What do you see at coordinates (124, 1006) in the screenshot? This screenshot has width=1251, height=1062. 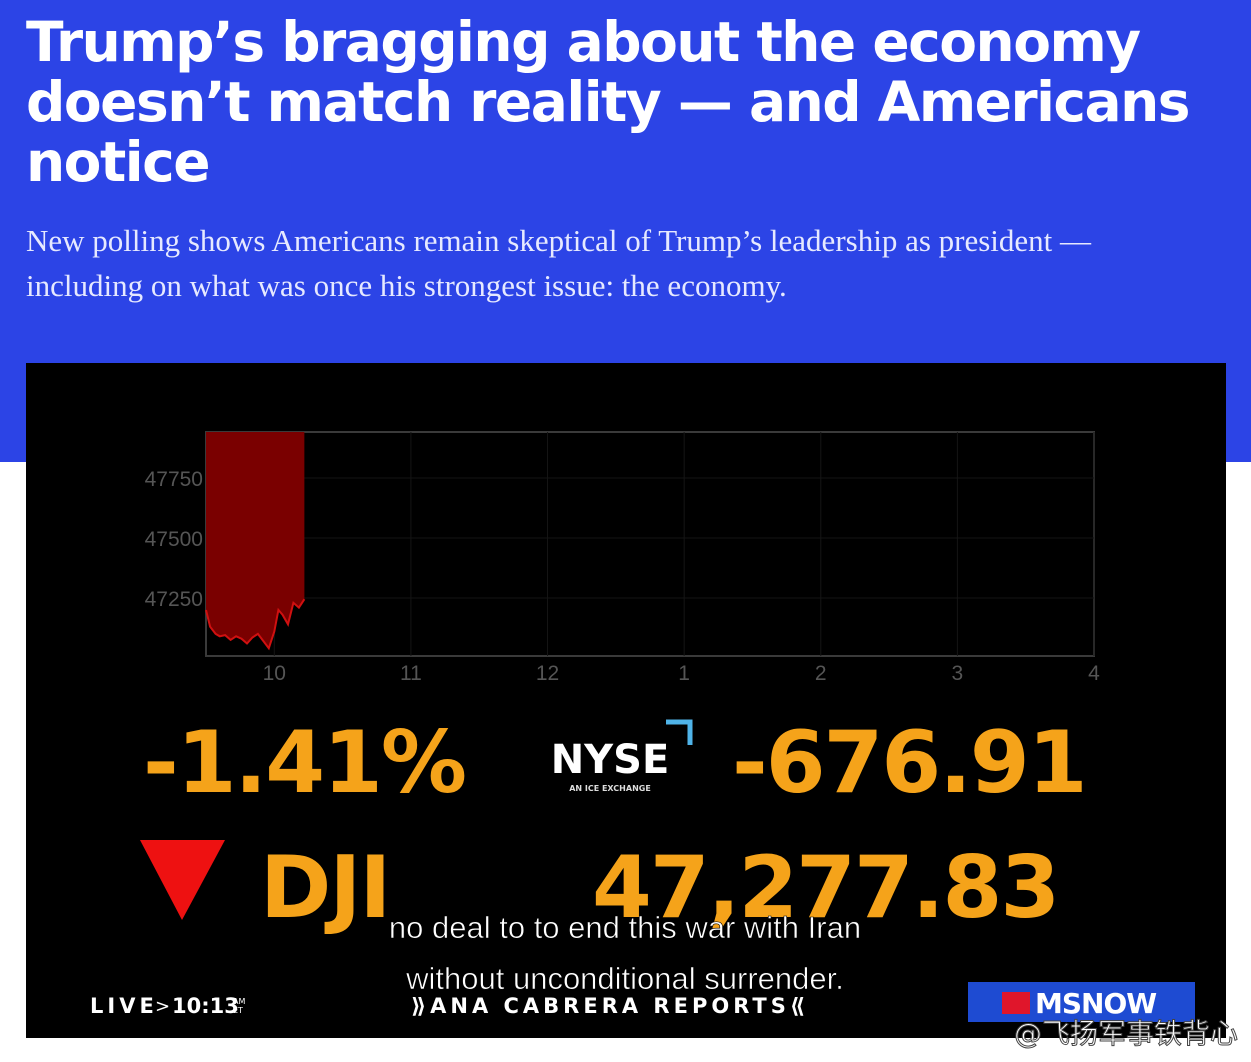 I see `live-label: LIVE` at bounding box center [124, 1006].